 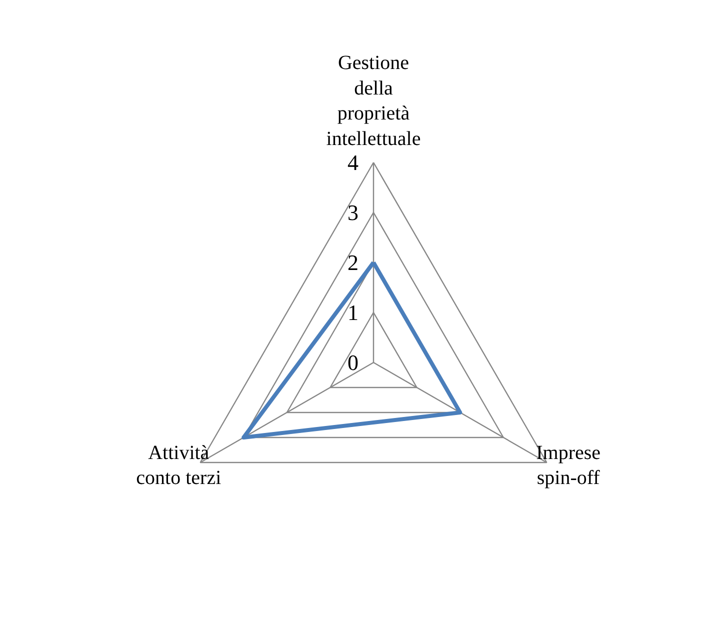 I want to click on y-tick-label: 1, so click(x=353, y=312).